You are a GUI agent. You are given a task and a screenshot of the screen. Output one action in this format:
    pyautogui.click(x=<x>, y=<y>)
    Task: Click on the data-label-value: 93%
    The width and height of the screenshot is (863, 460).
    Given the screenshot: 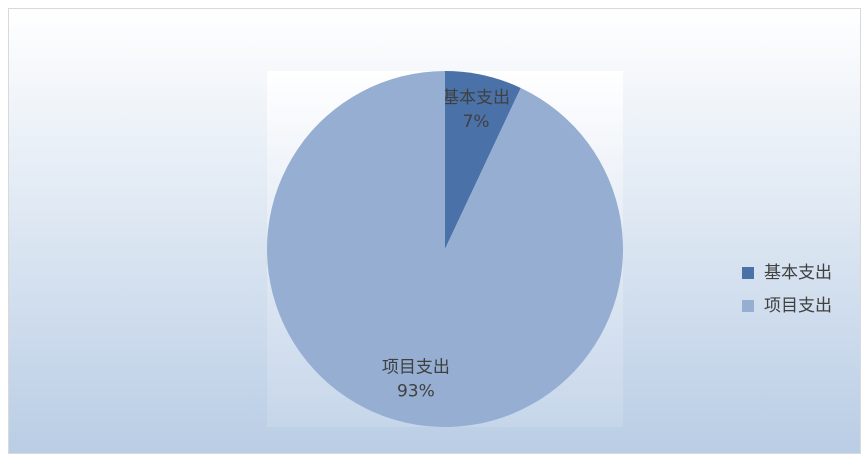 What is the action you would take?
    pyautogui.click(x=416, y=391)
    